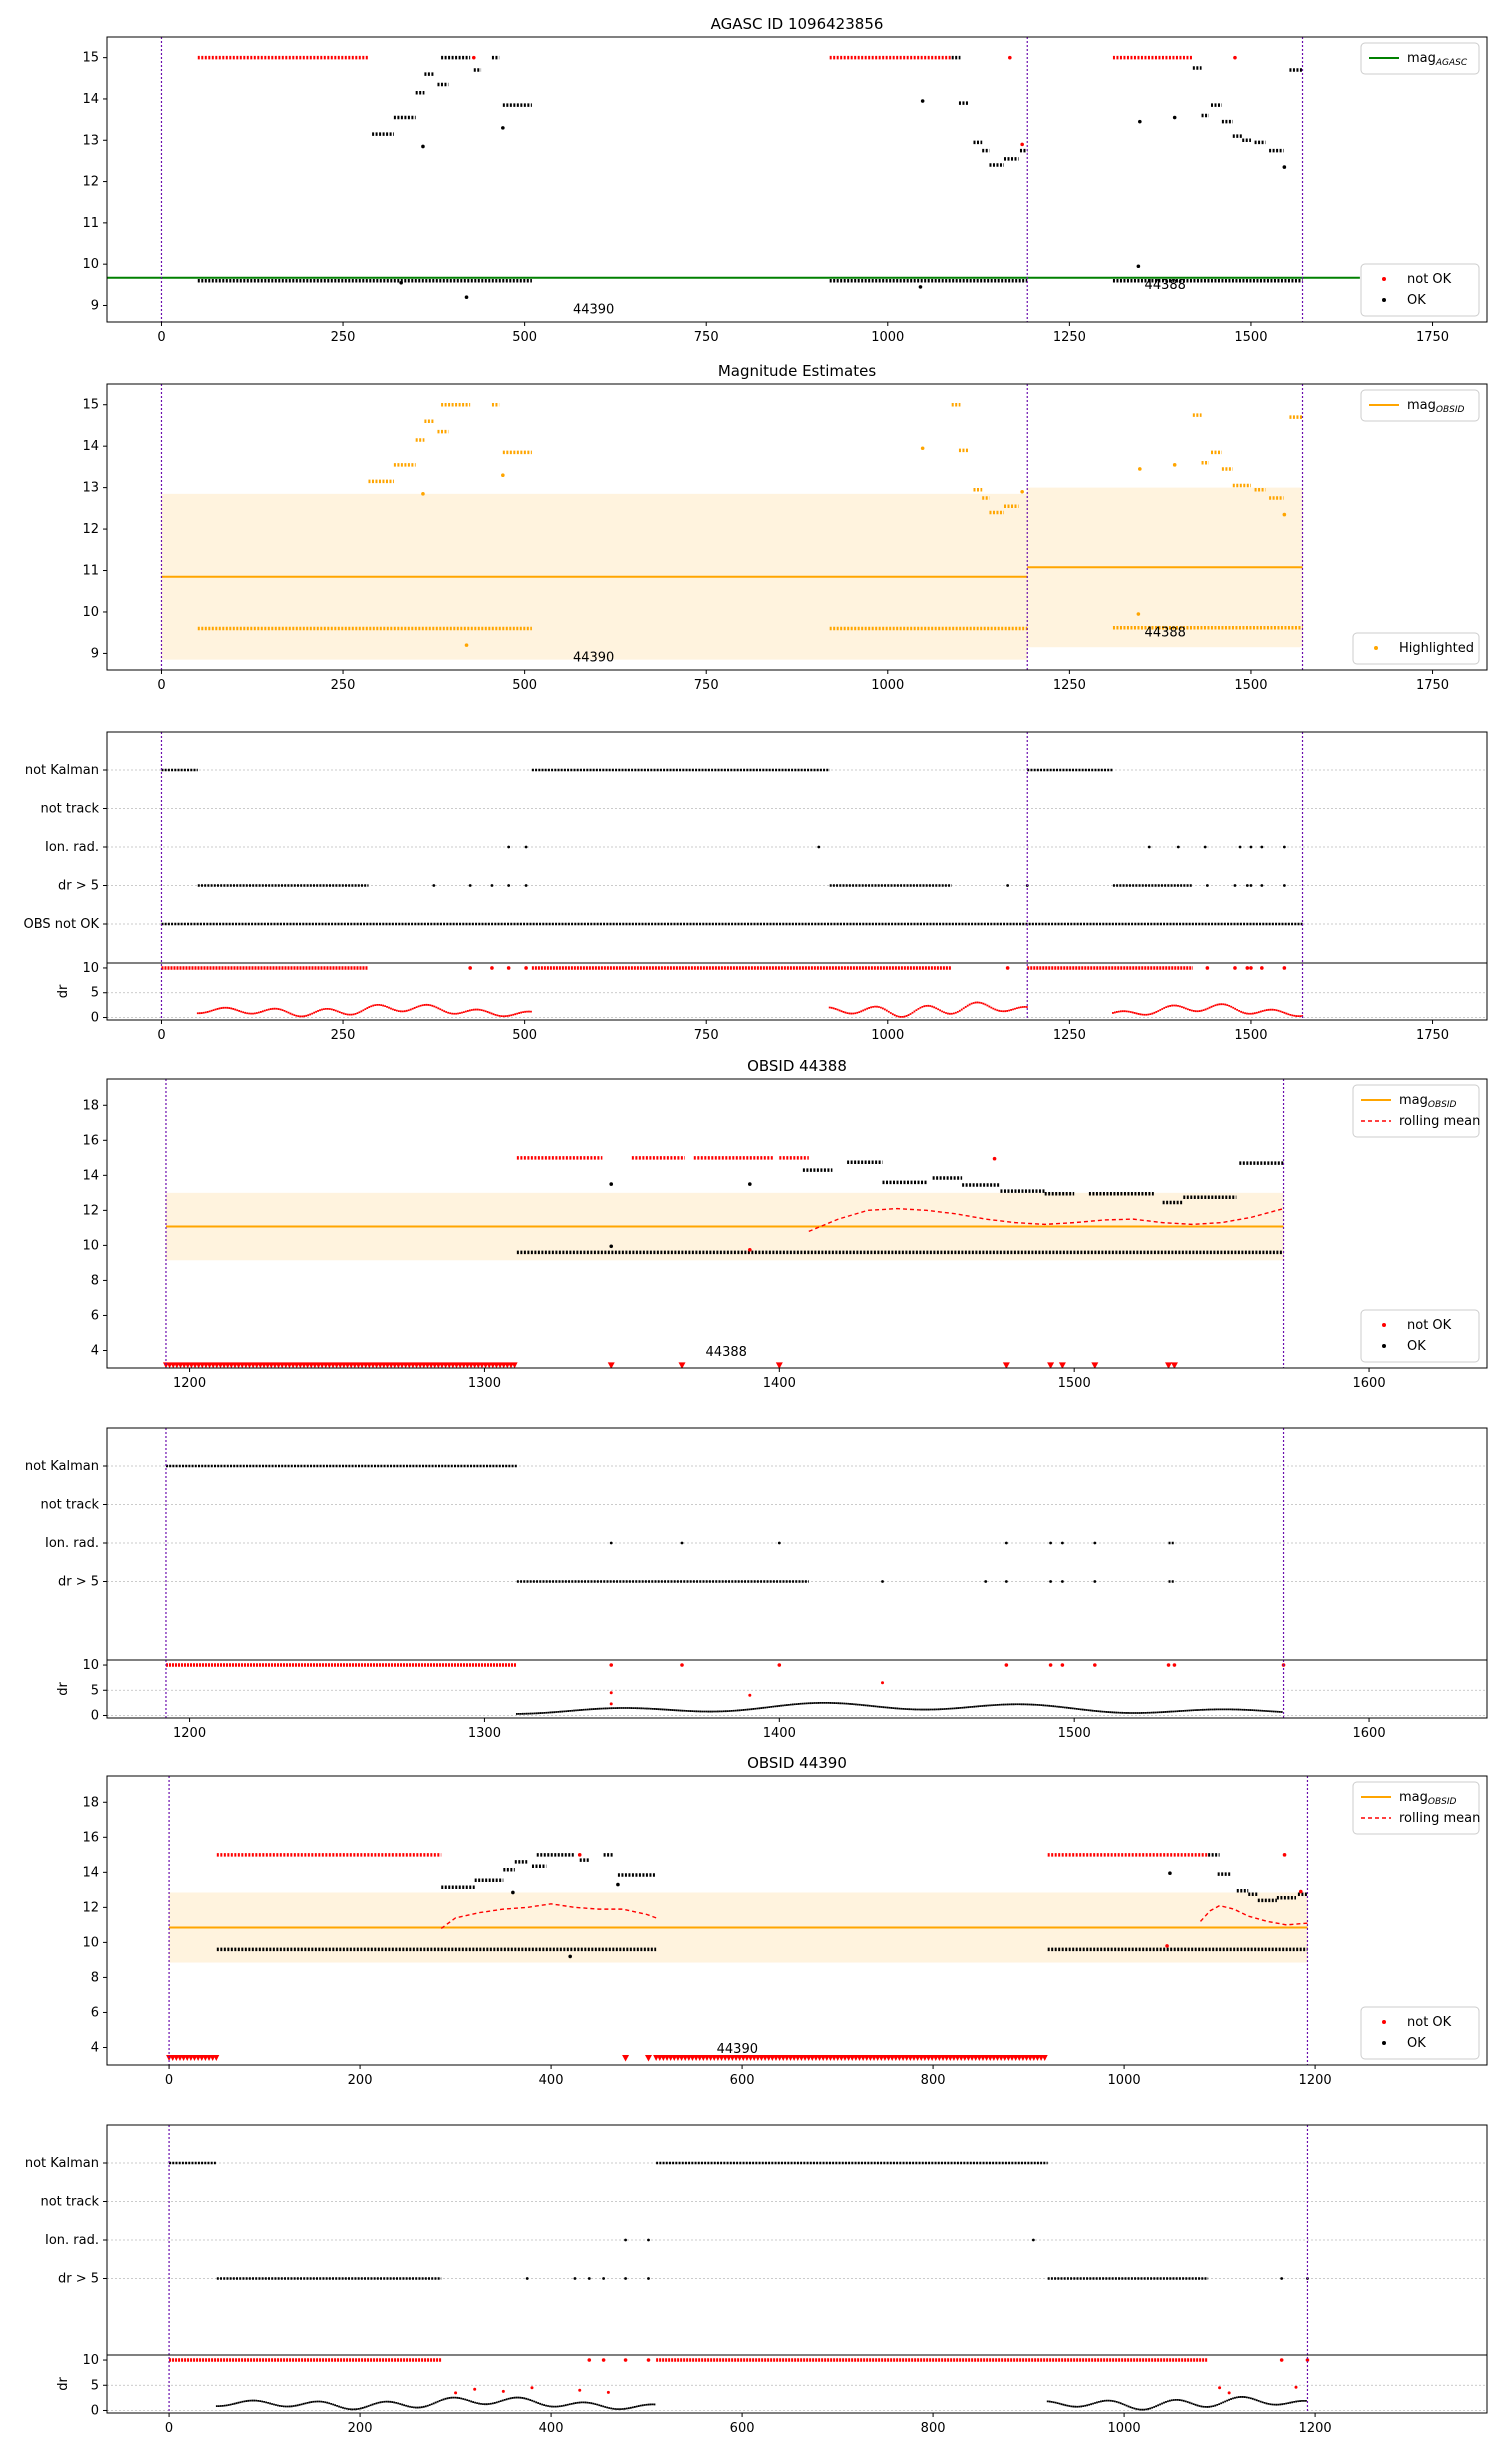 The width and height of the screenshot is (1500, 2450). I want to click on x-tick-label: 500, so click(524, 1035).